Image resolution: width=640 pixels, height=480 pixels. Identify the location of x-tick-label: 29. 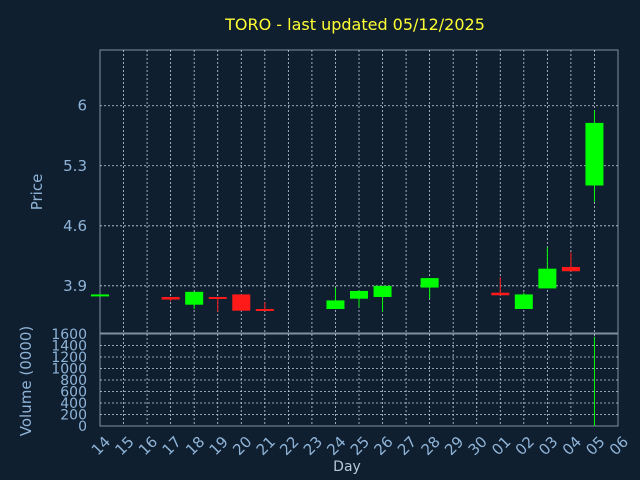
(454, 446).